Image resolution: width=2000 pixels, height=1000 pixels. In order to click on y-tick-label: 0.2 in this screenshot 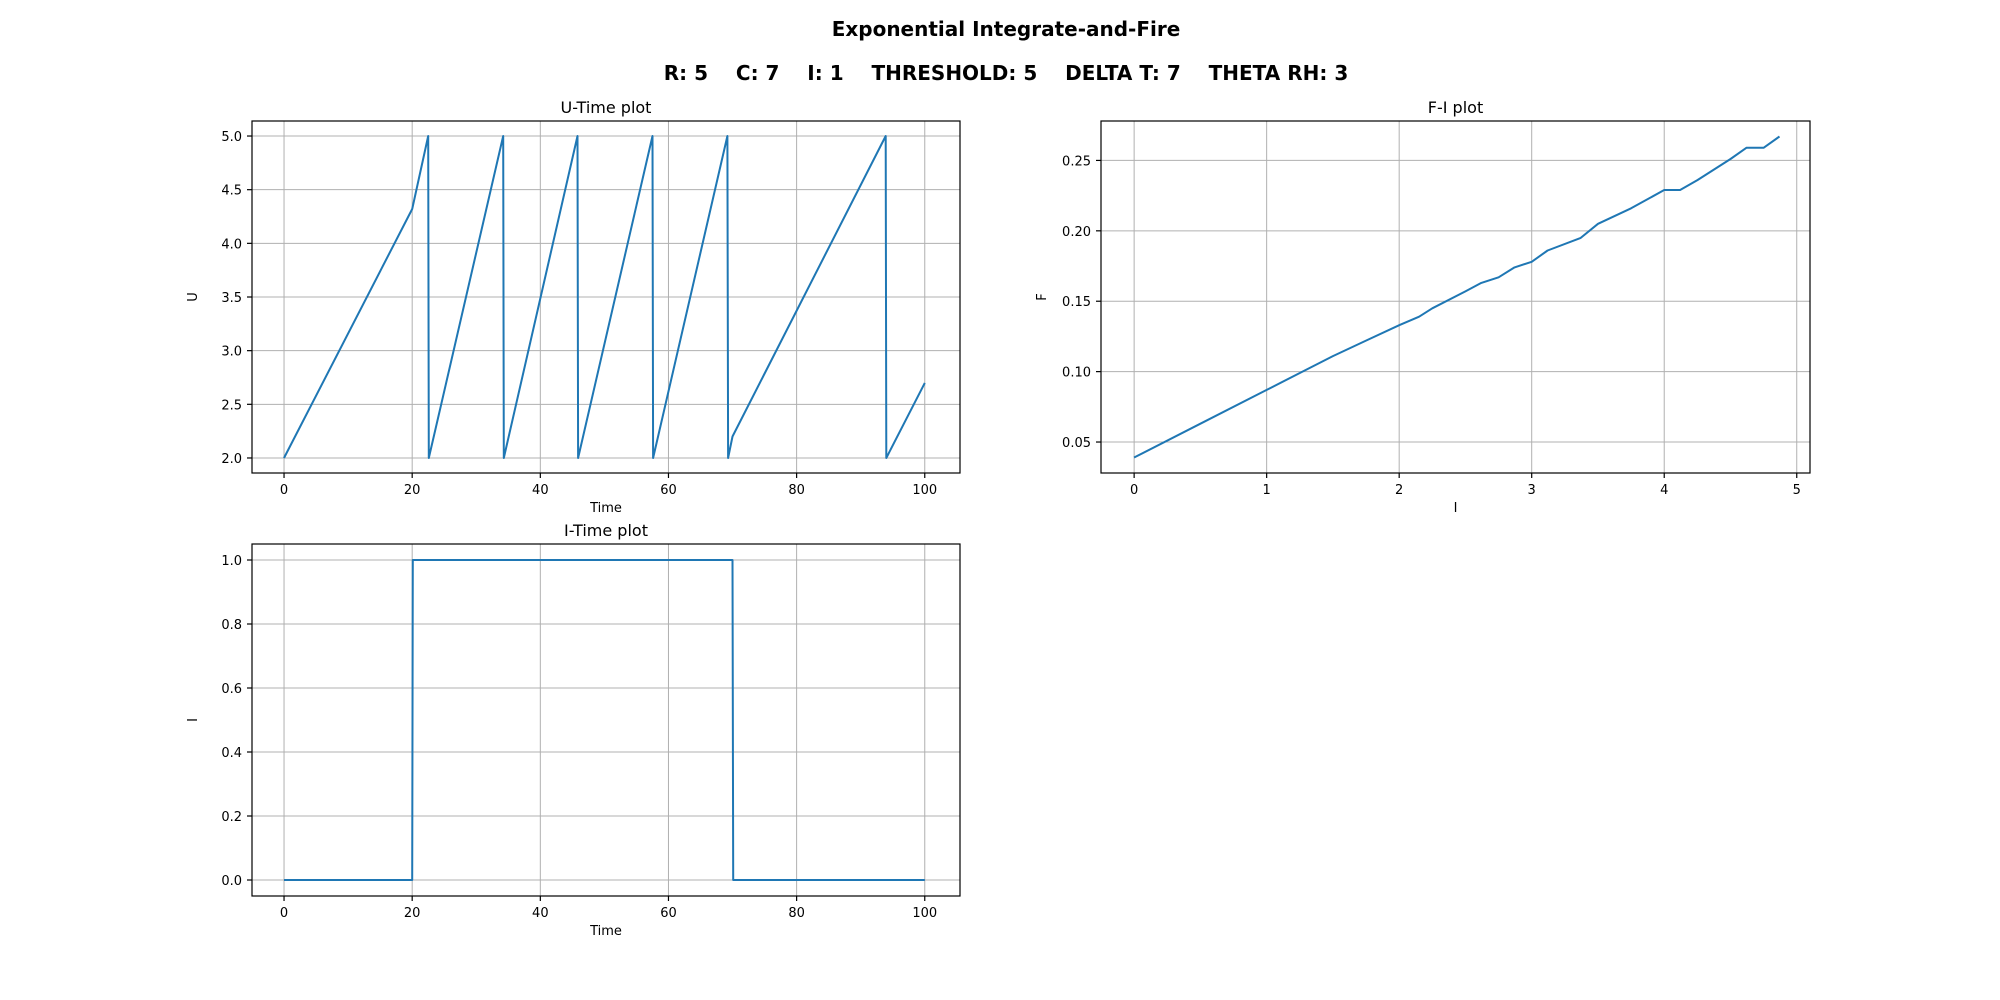, I will do `click(231, 817)`.